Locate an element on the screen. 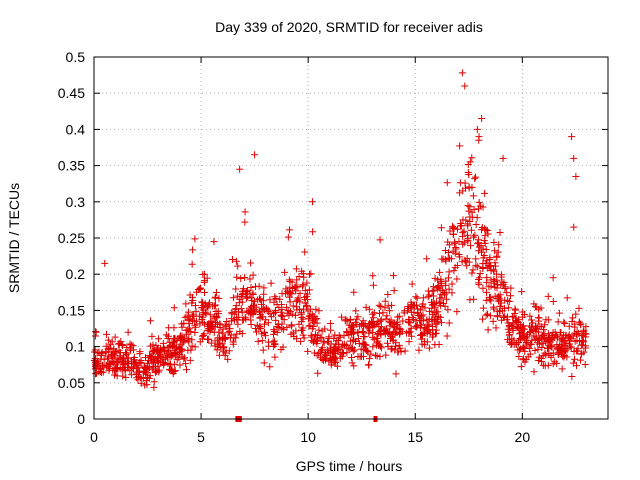  y-tick-label: 0.4 is located at coordinates (76, 129).